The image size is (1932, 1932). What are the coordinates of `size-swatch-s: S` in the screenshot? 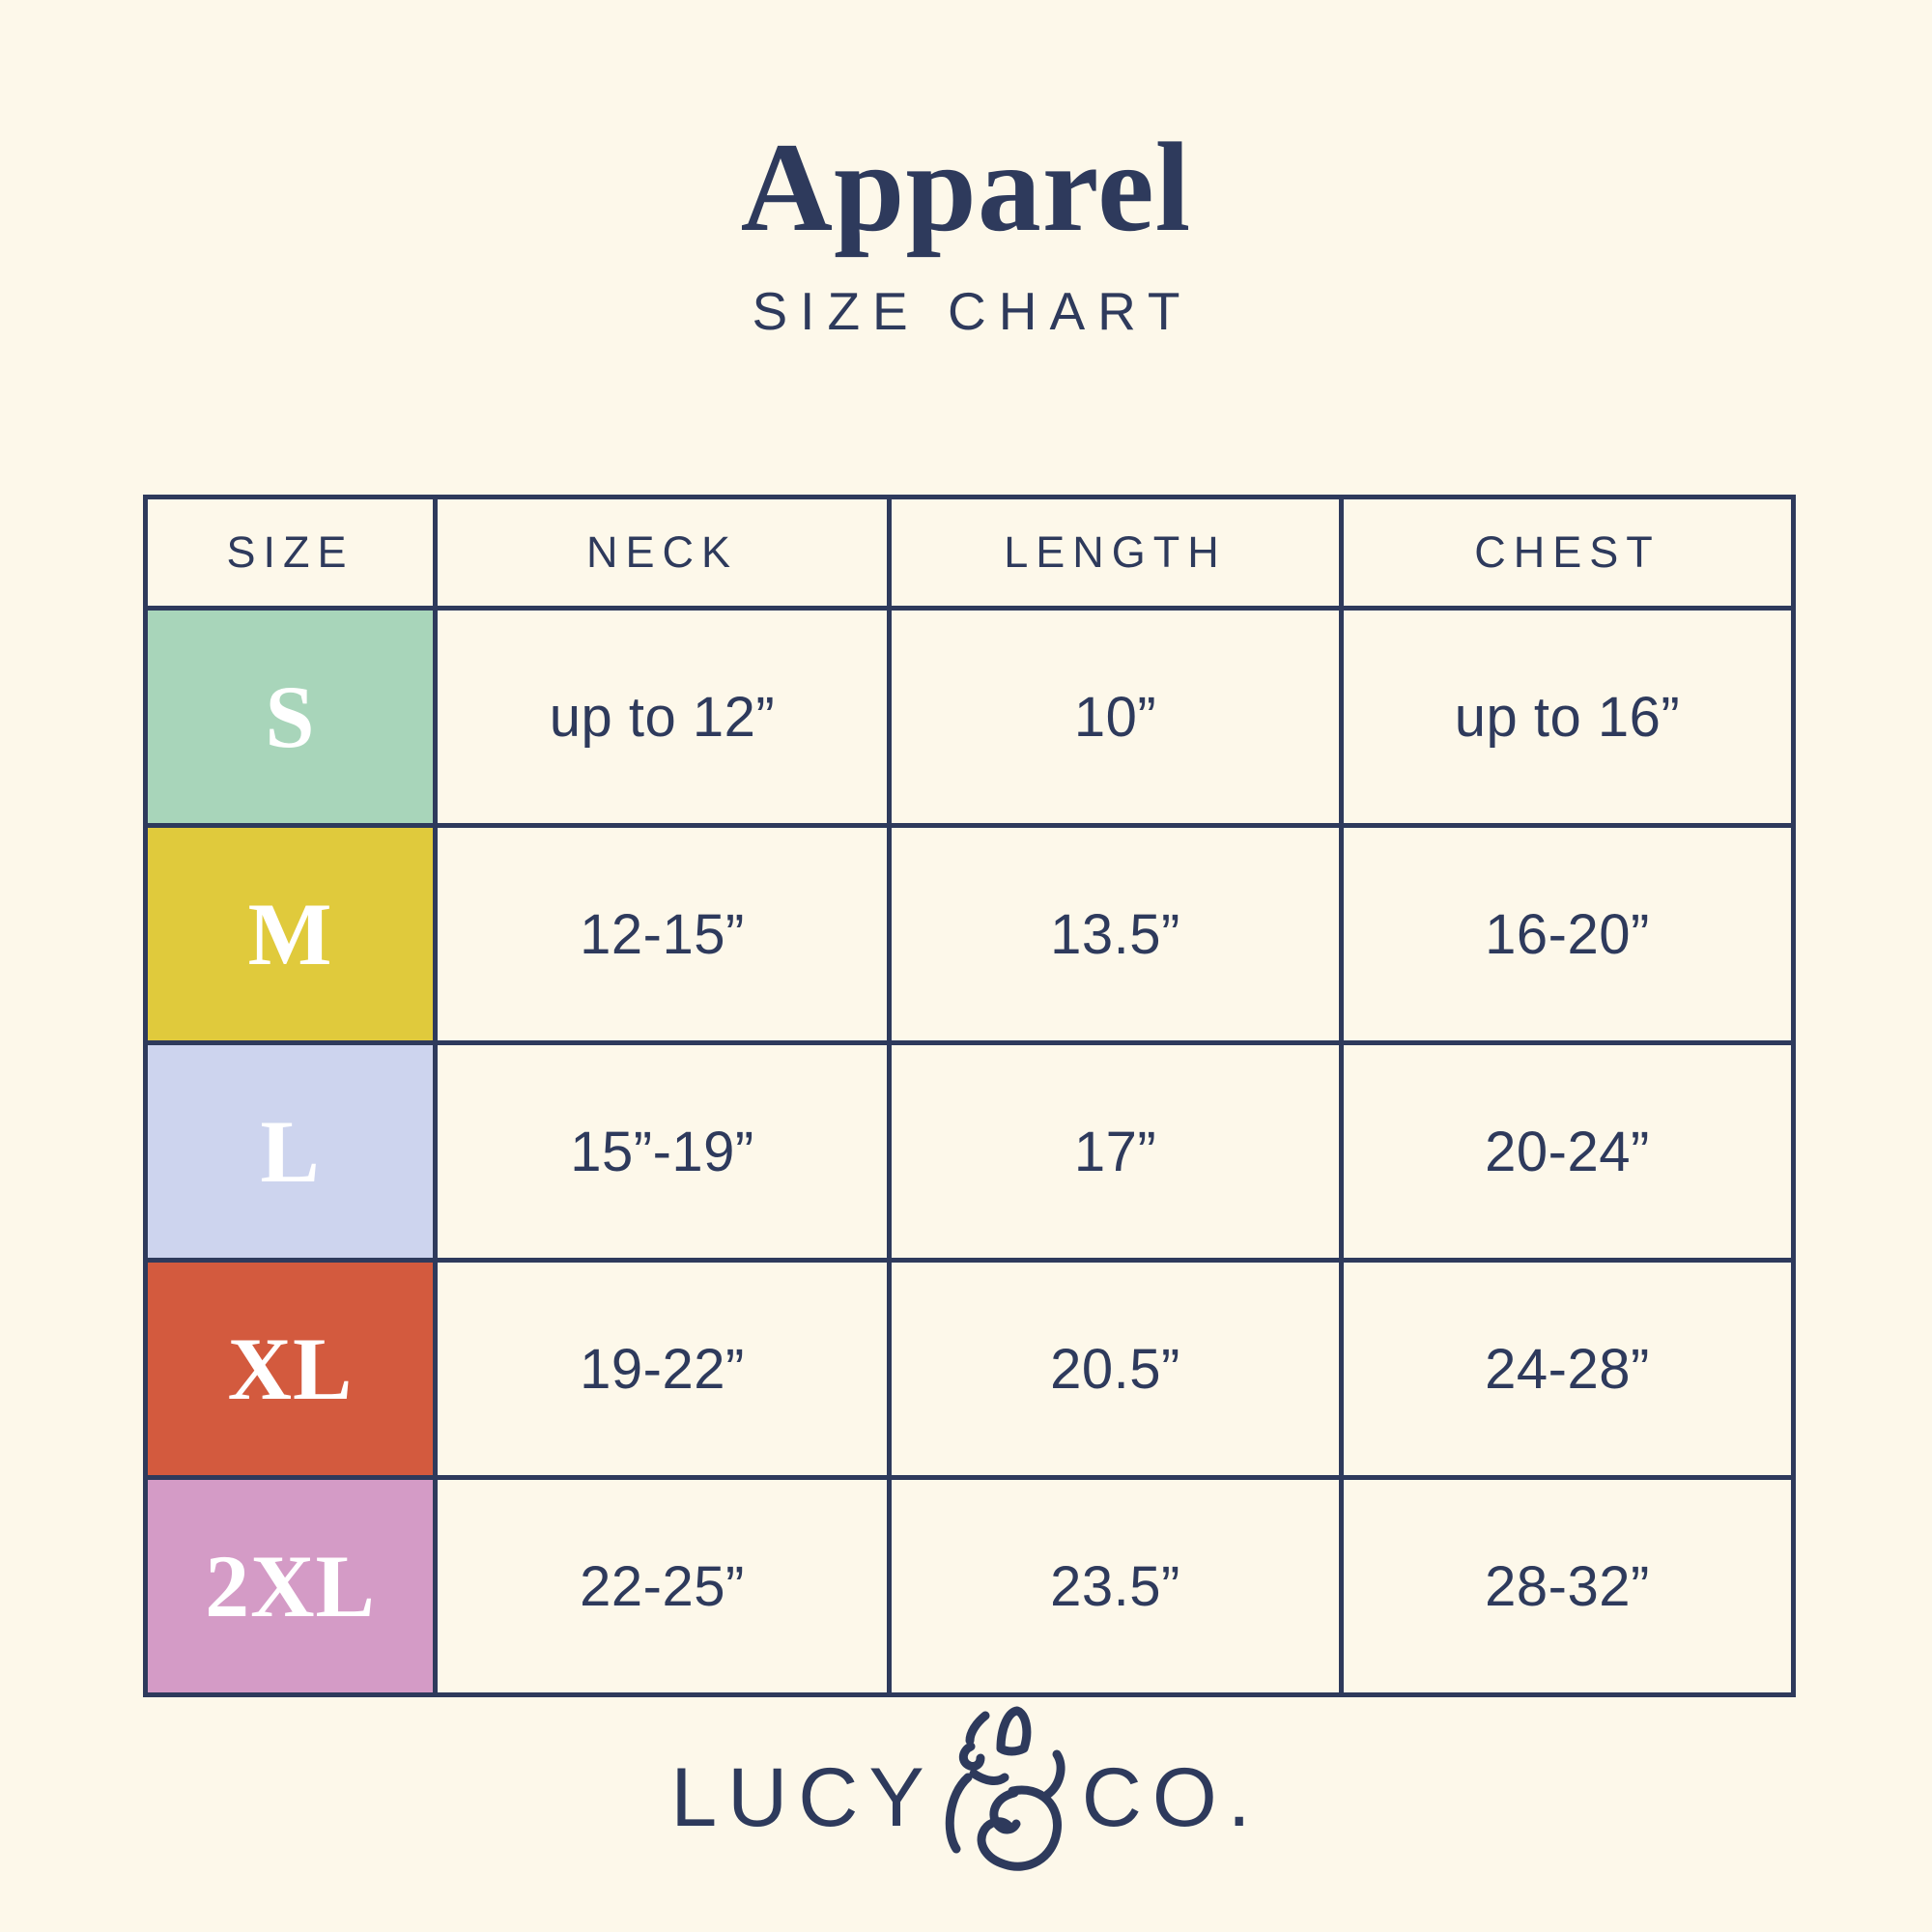 It's located at (290, 717).